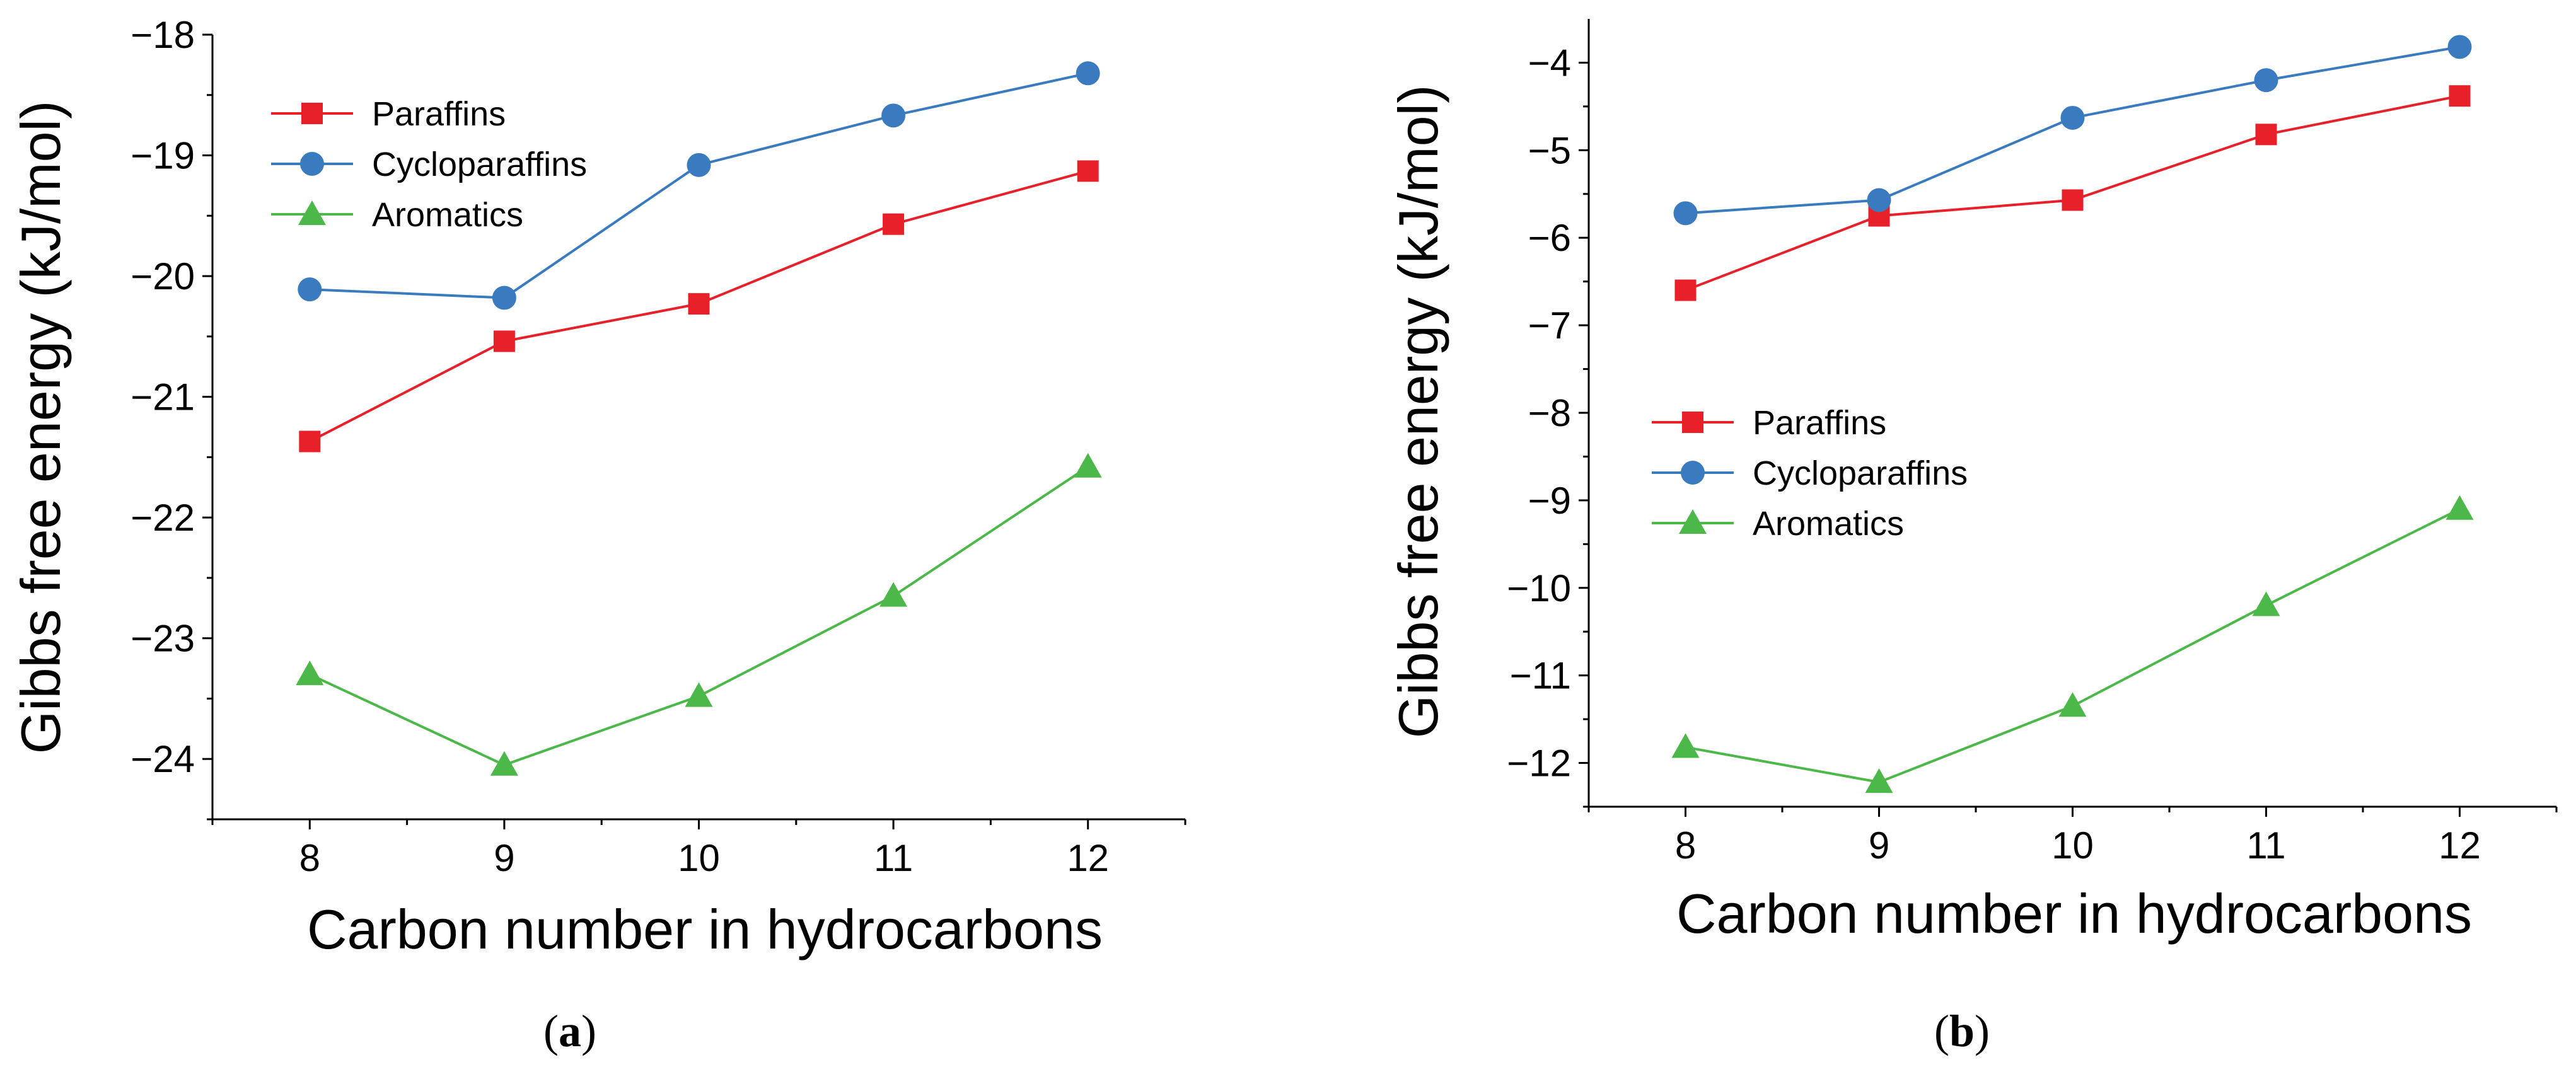 This screenshot has height=1067, width=2576. I want to click on y-tick-label: −18, so click(163, 35).